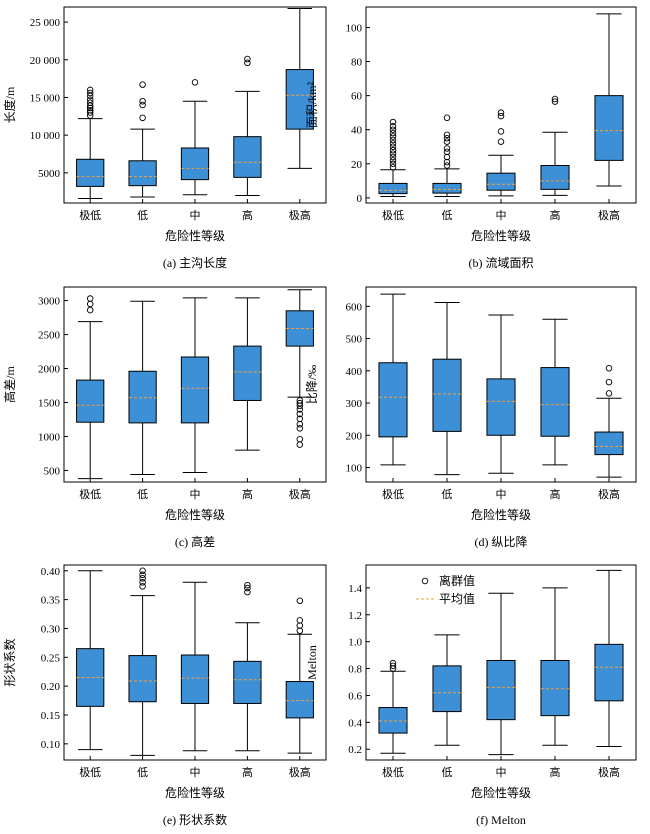  Describe the element at coordinates (357, 131) in the screenshot. I see `y-tick-label: 40` at that location.